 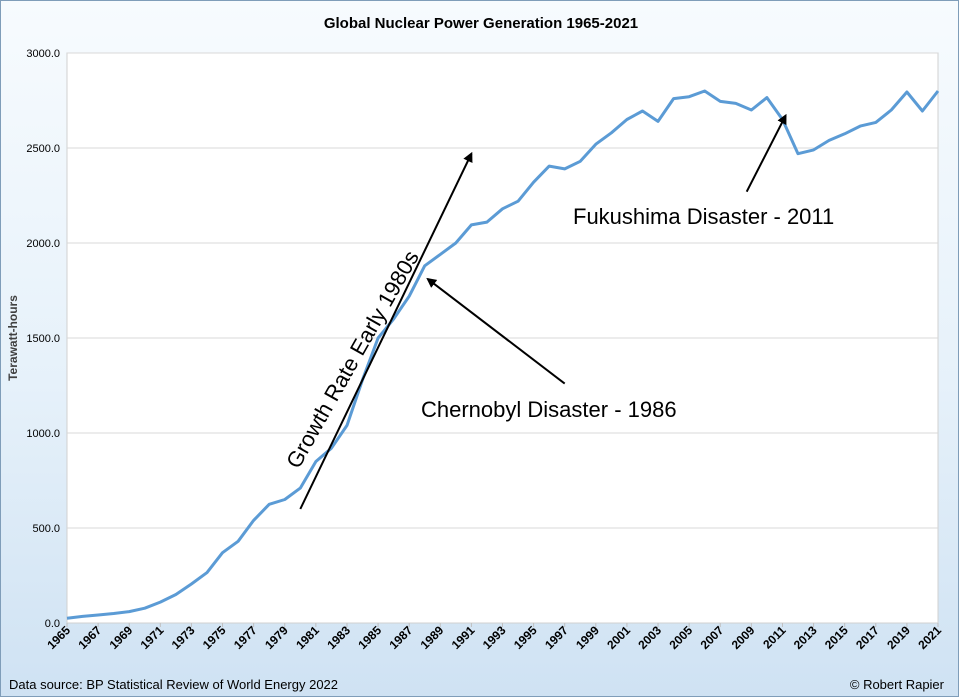 I want to click on x-tick-label: 1993, so click(x=494, y=637).